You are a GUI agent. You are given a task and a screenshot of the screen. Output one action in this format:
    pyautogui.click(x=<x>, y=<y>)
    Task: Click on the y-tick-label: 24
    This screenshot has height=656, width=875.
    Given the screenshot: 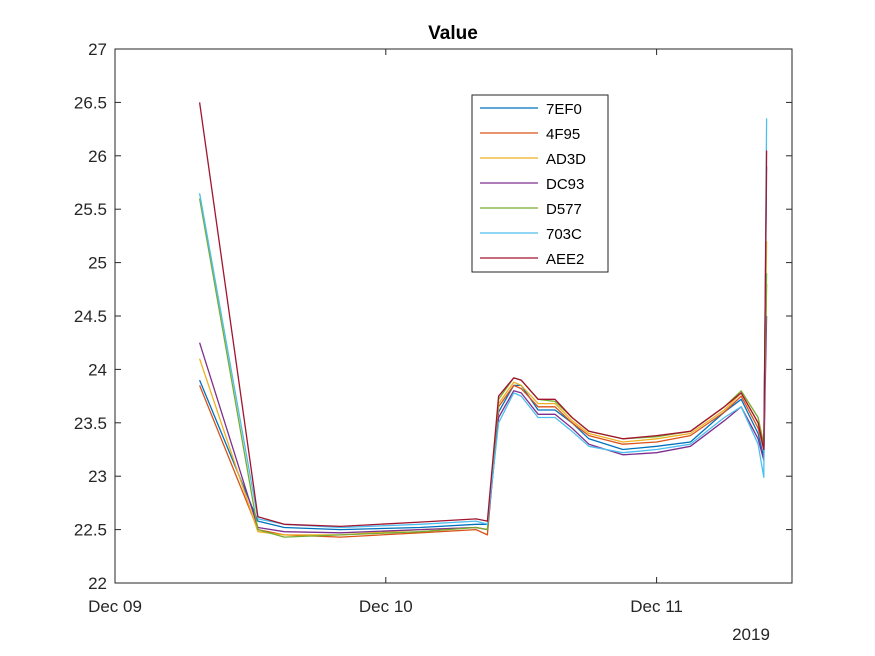 What is the action you would take?
    pyautogui.click(x=97, y=369)
    